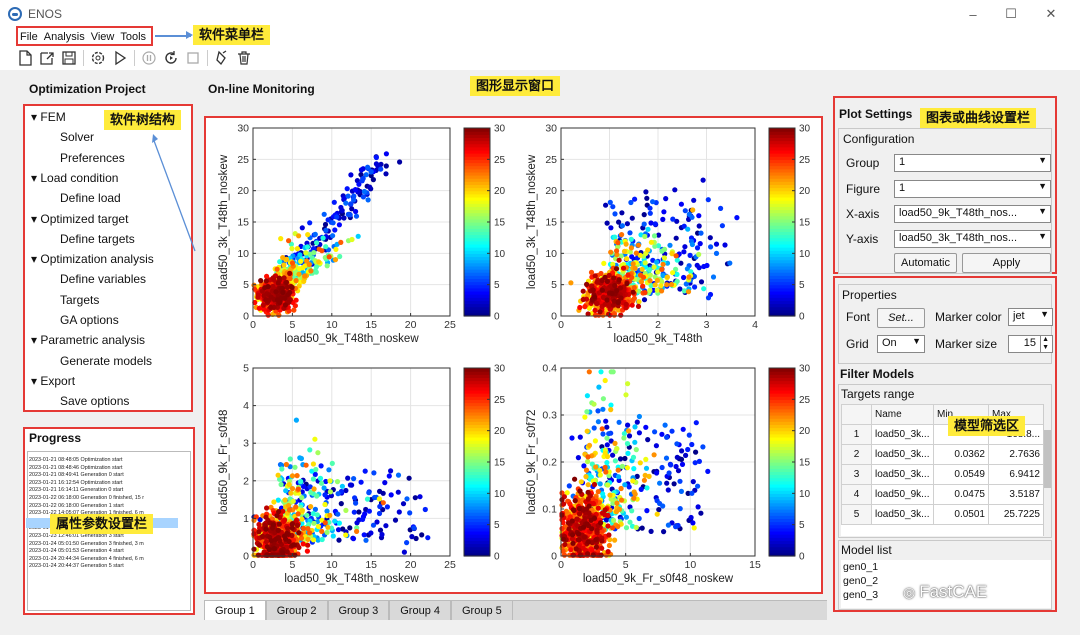 The image size is (1080, 635). Describe the element at coordinates (1011, 13) in the screenshot. I see `maximize-button: ☐` at that location.